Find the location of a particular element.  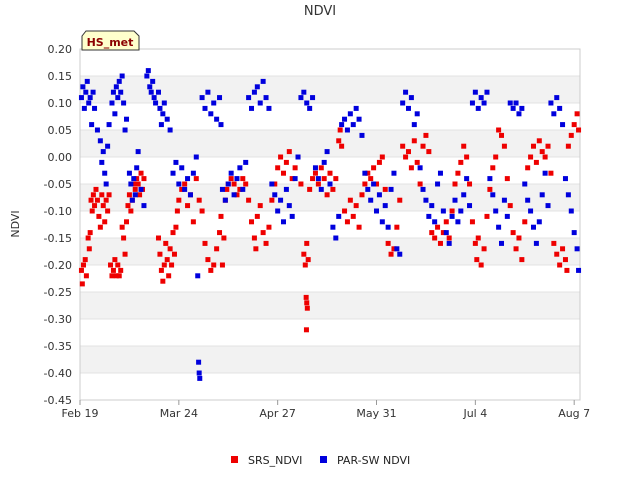

legend-item-par-sw-ndvi: PAR-SW NDVI is located at coordinates (365, 460).